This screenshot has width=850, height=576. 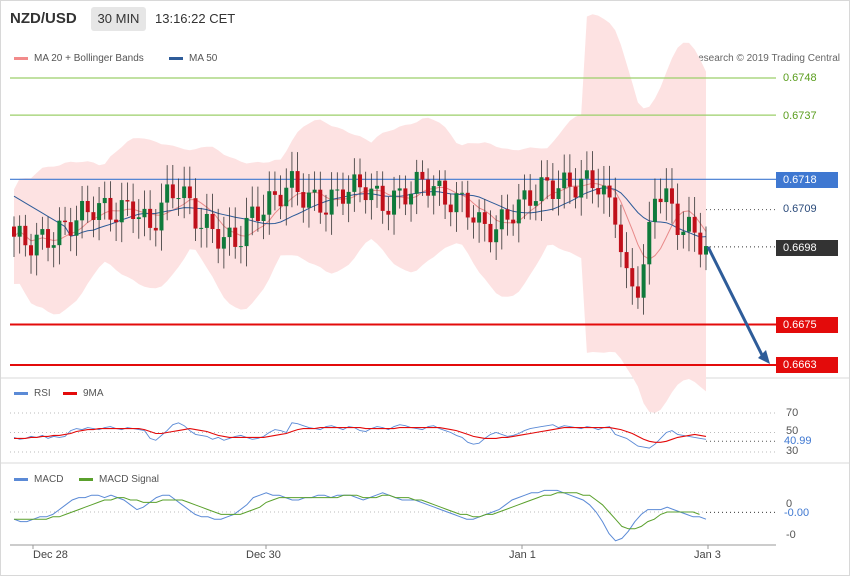 I want to click on bollinger-legend-label: MA 20 + Bollinger Bands, so click(x=89, y=58).